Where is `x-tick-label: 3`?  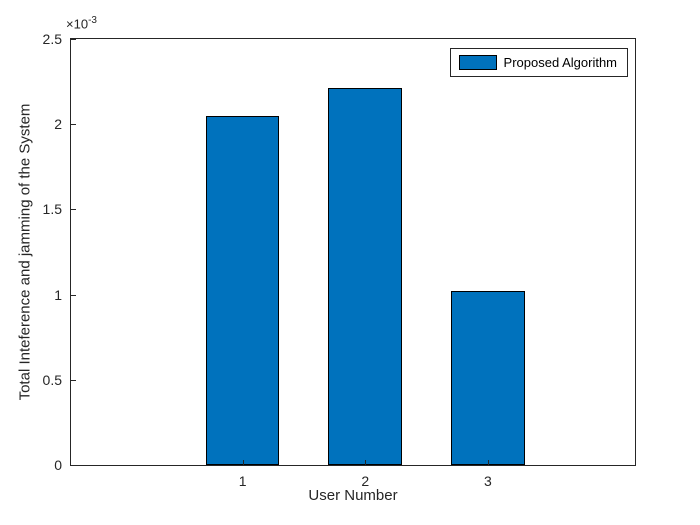
x-tick-label: 3 is located at coordinates (487, 481).